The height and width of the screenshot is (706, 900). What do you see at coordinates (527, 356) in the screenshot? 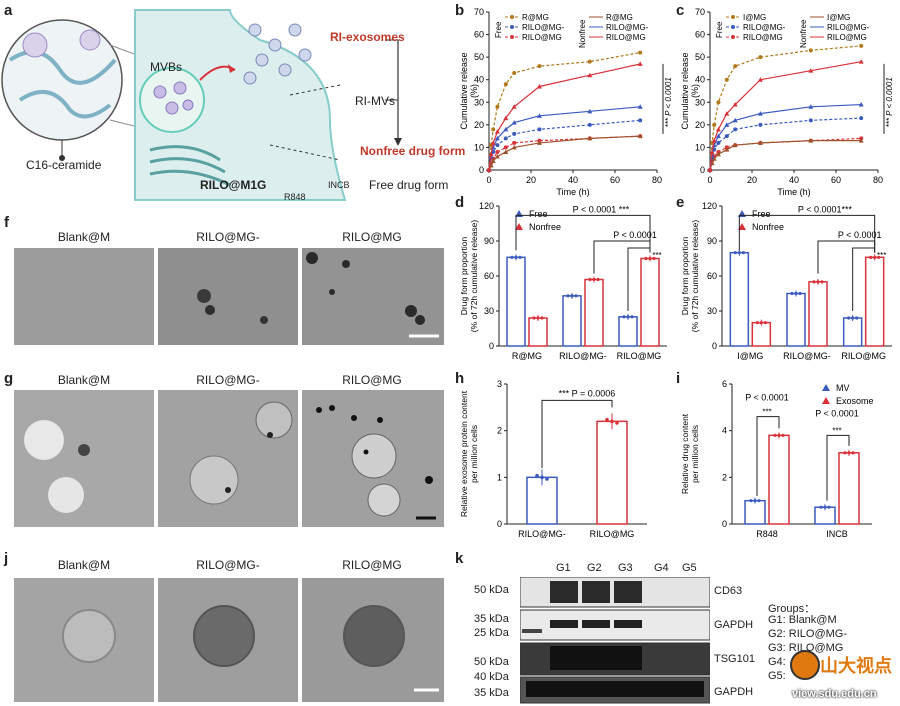
I see `x-tick-label: R@MG` at bounding box center [527, 356].